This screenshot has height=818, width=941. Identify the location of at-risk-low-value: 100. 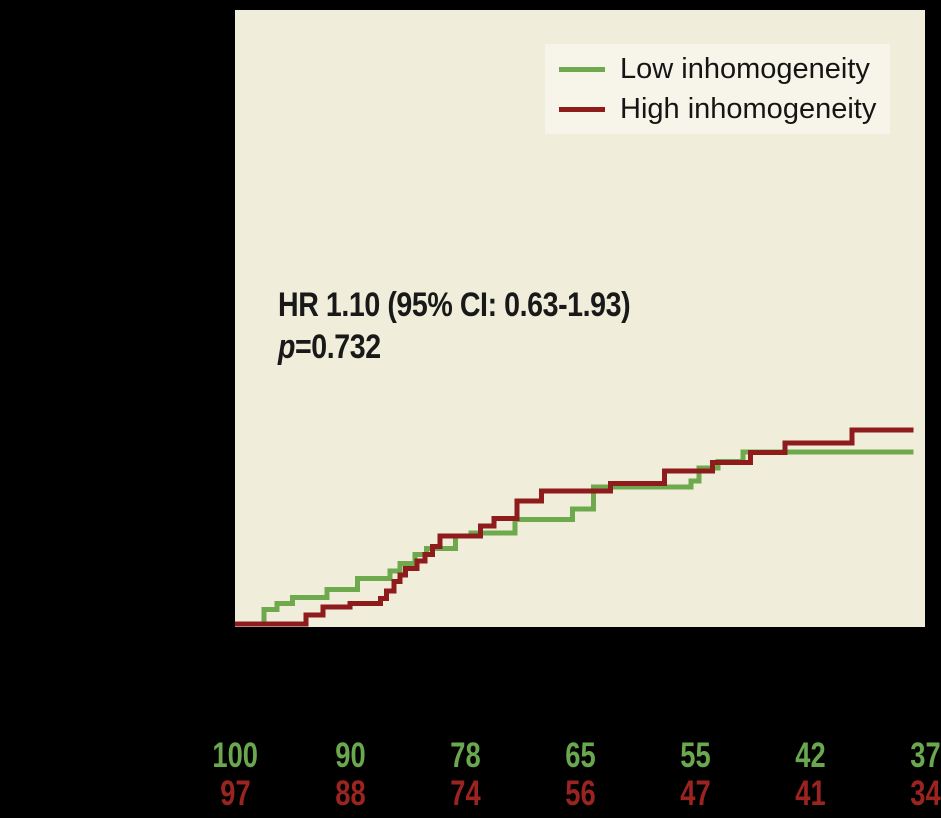
(235, 755).